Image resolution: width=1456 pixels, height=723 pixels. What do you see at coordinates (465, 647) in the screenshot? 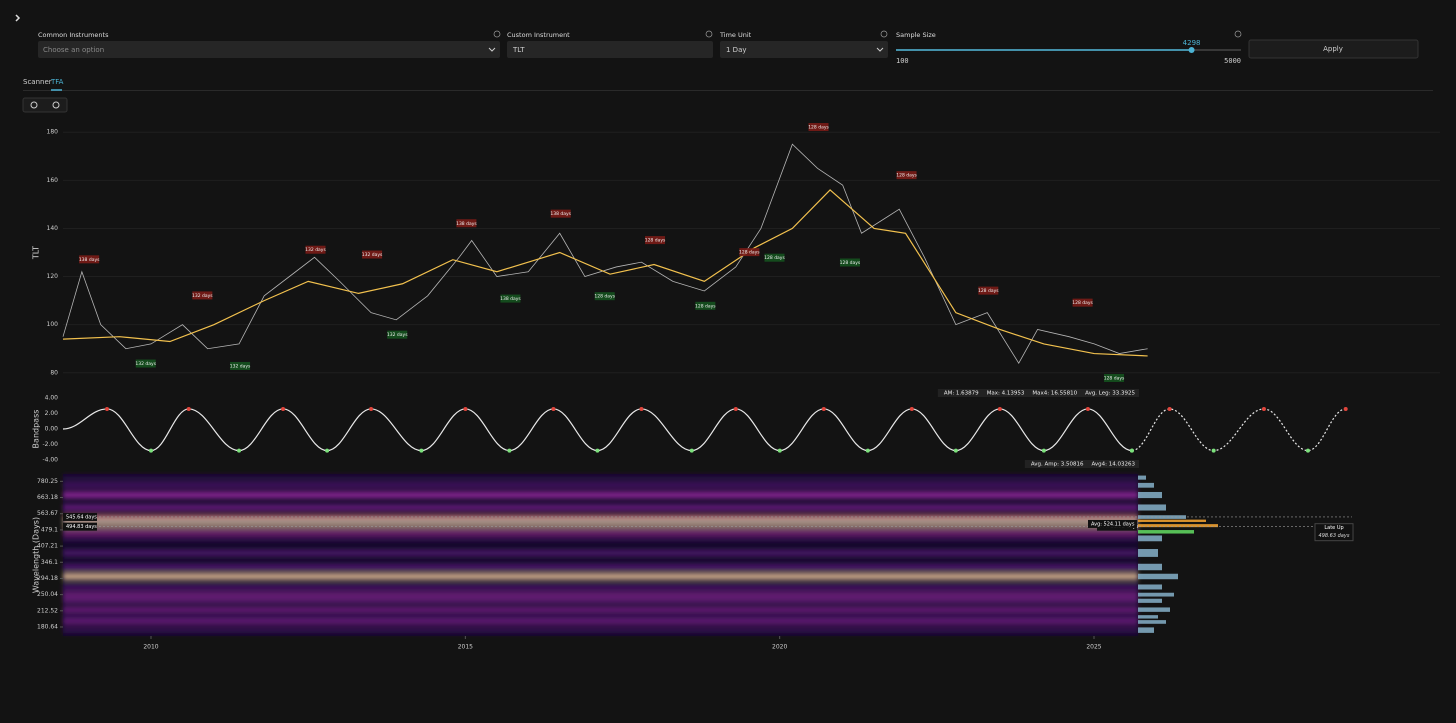
I see `x-tick-label: 2015` at bounding box center [465, 647].